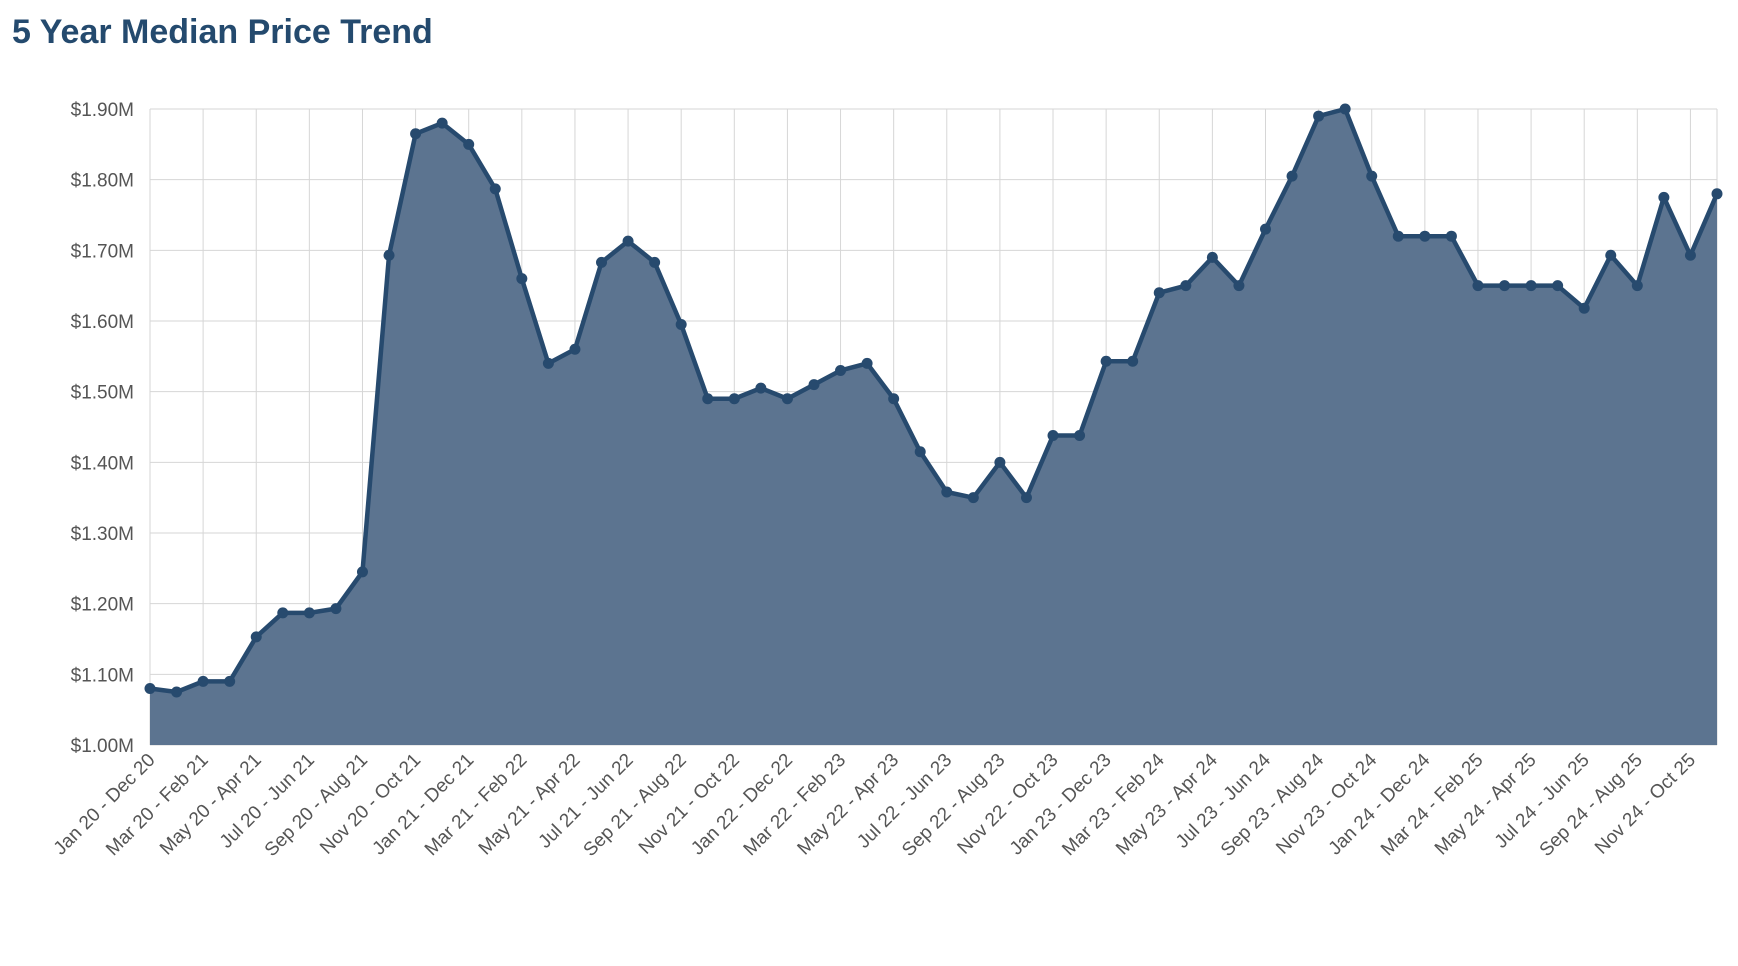 This screenshot has width=1738, height=966. What do you see at coordinates (102, 675) in the screenshot?
I see `y-tick-label: $1.10M` at bounding box center [102, 675].